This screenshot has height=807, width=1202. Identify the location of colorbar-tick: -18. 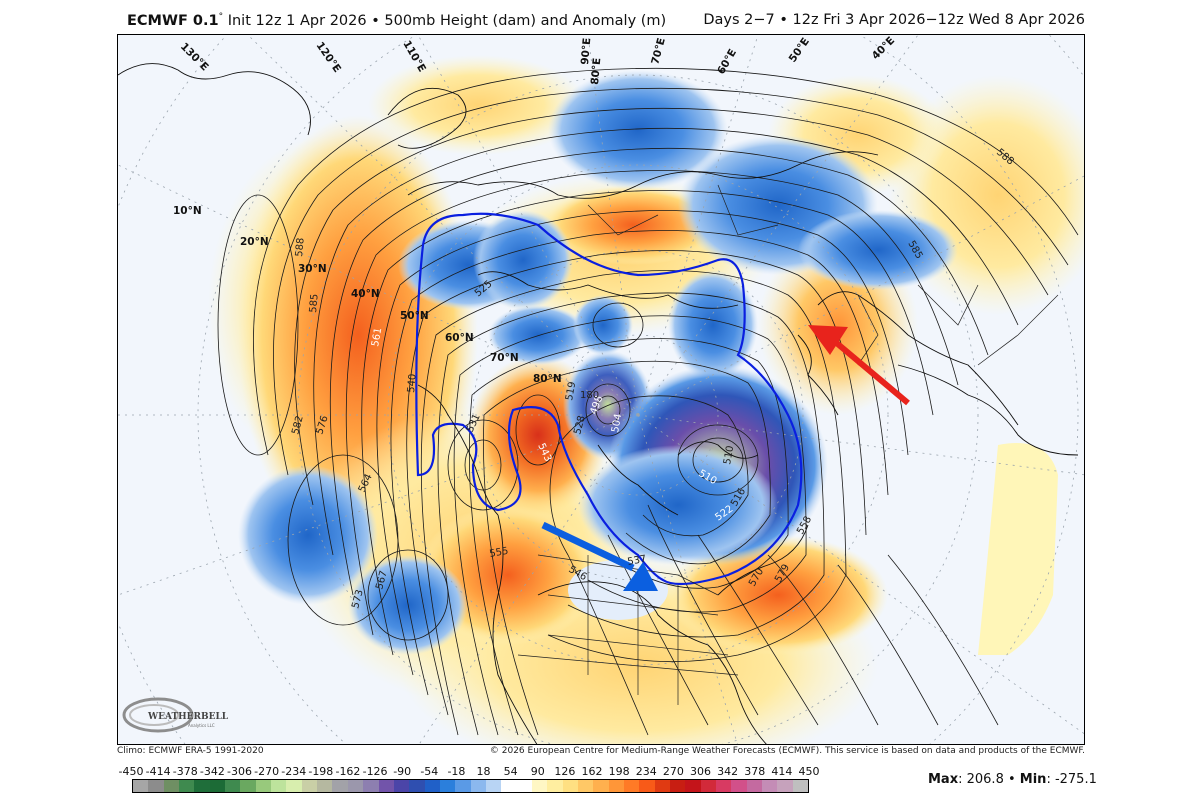
(456, 771).